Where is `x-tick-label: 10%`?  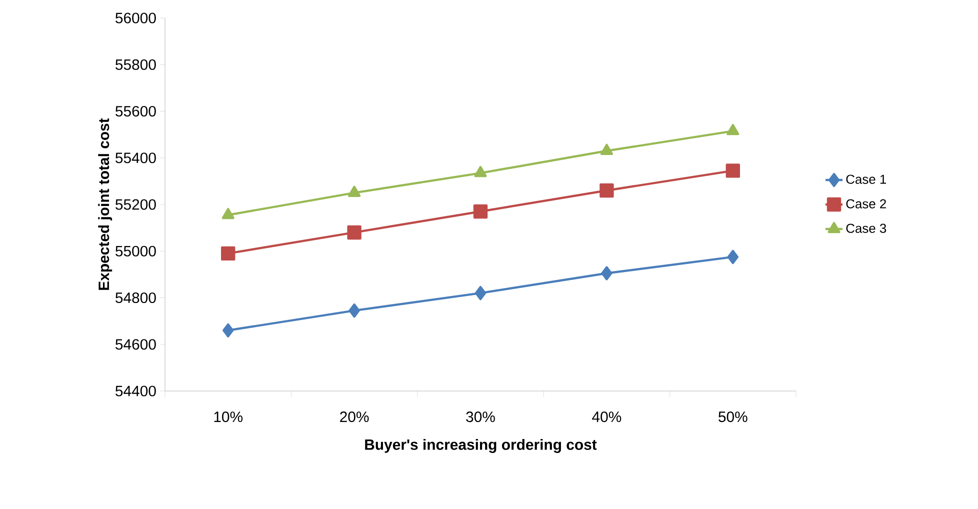 x-tick-label: 10% is located at coordinates (228, 417).